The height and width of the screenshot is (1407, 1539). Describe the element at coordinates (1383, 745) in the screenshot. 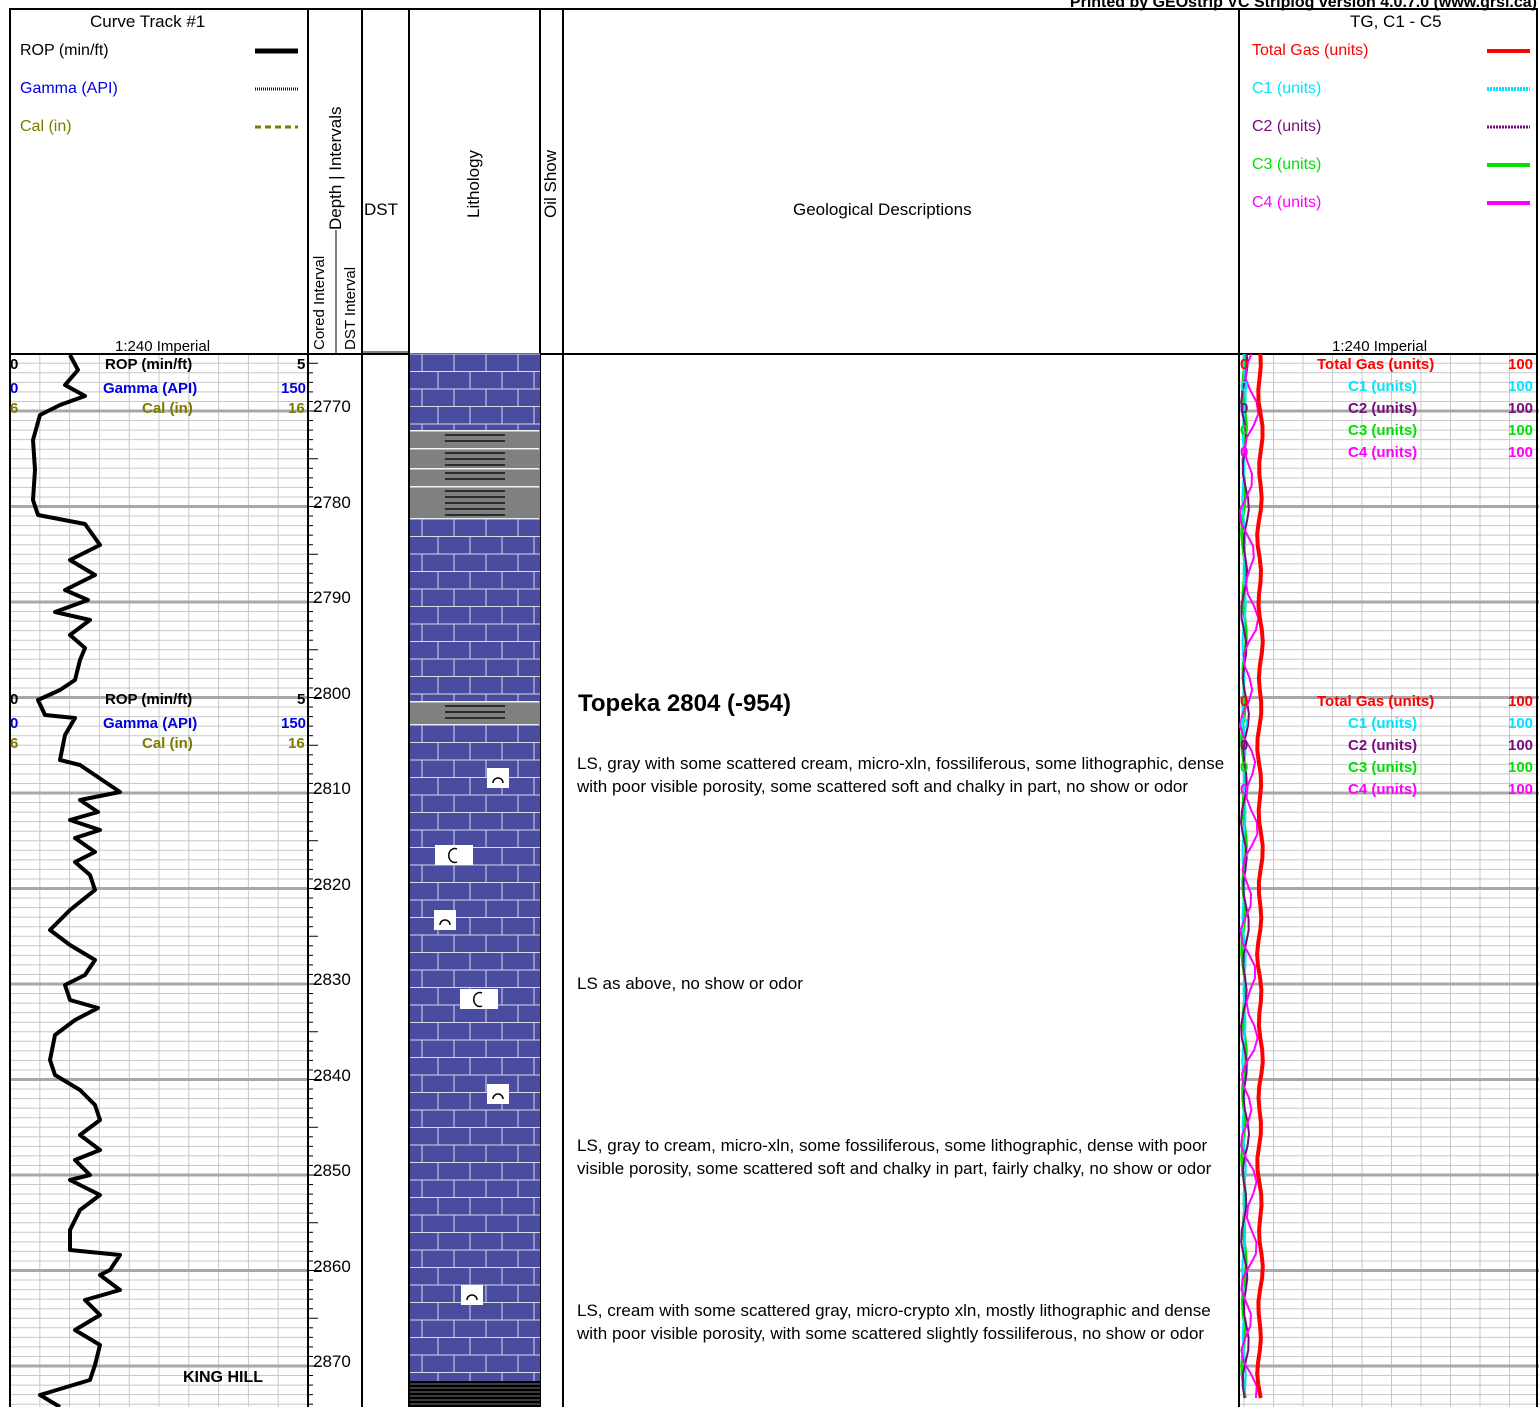

I see `right-scale-c2-label-2: C2 (units)` at that location.